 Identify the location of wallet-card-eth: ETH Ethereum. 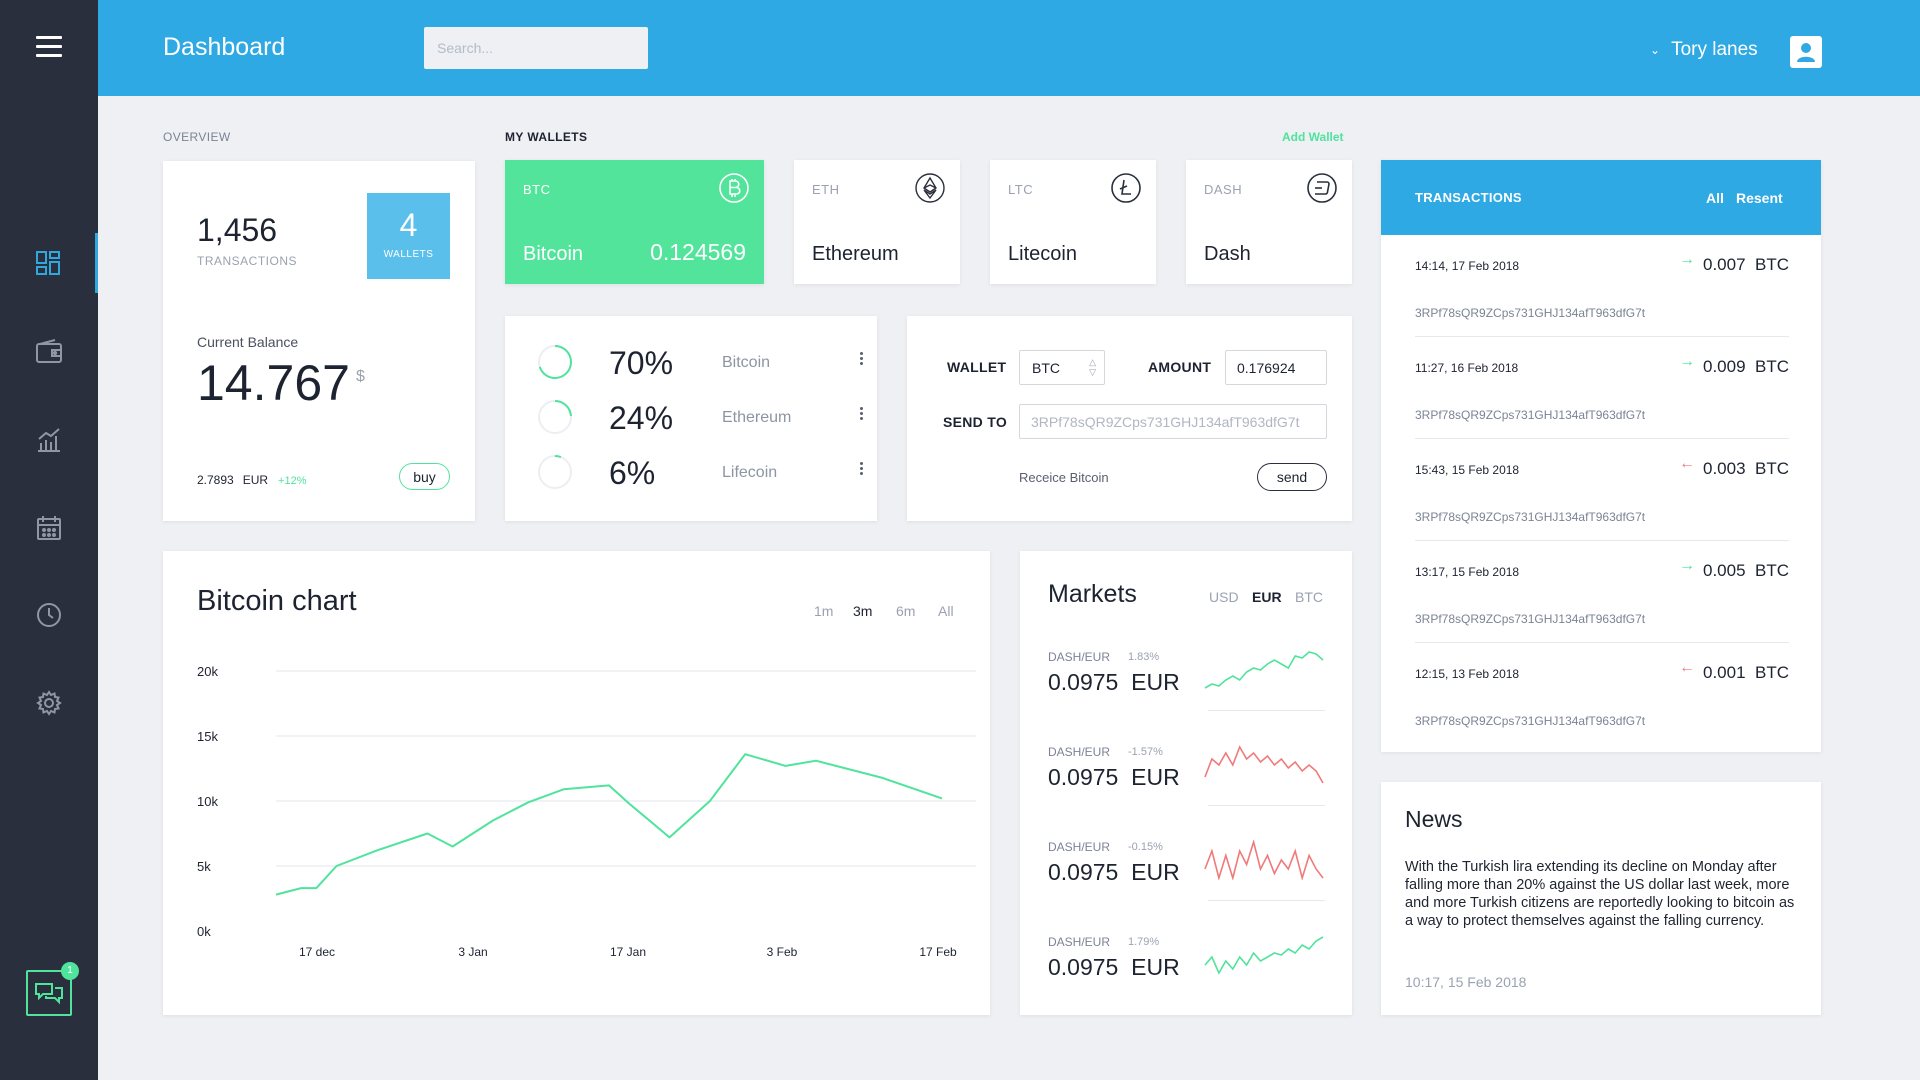
(877, 222).